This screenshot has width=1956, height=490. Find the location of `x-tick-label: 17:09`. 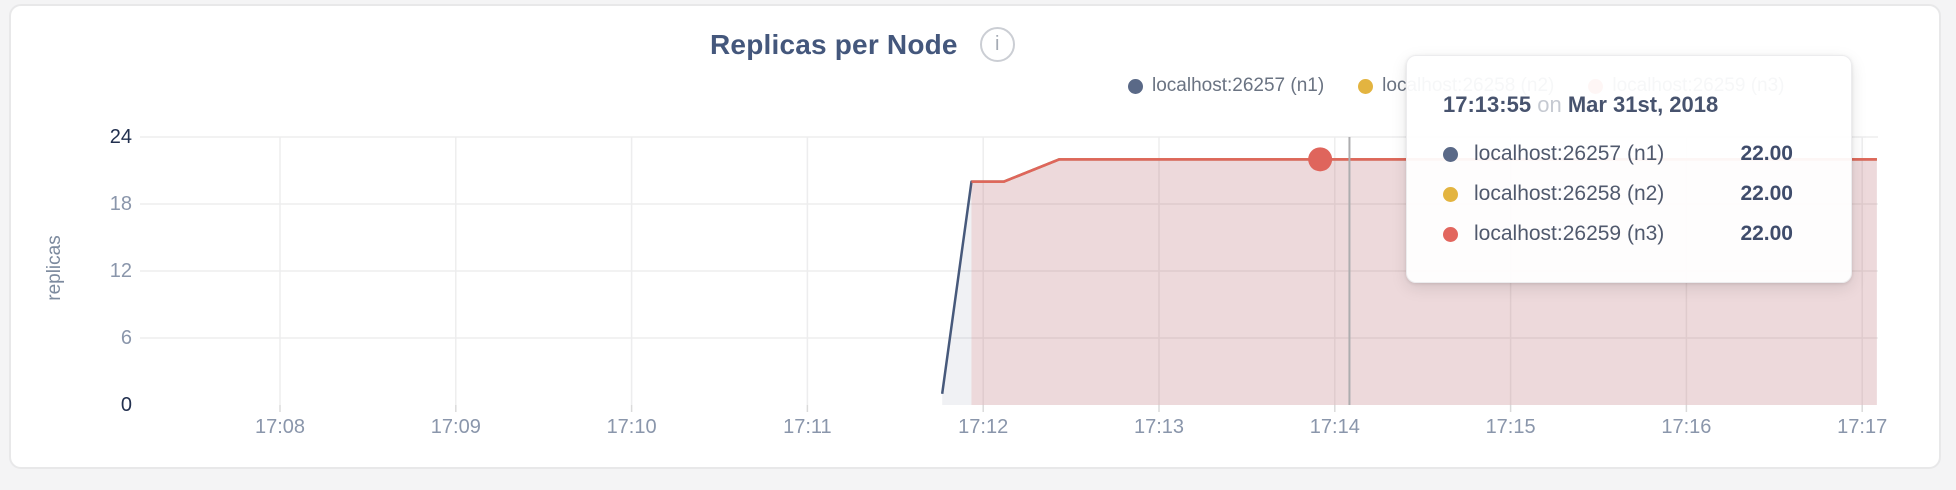

x-tick-label: 17:09 is located at coordinates (455, 427).